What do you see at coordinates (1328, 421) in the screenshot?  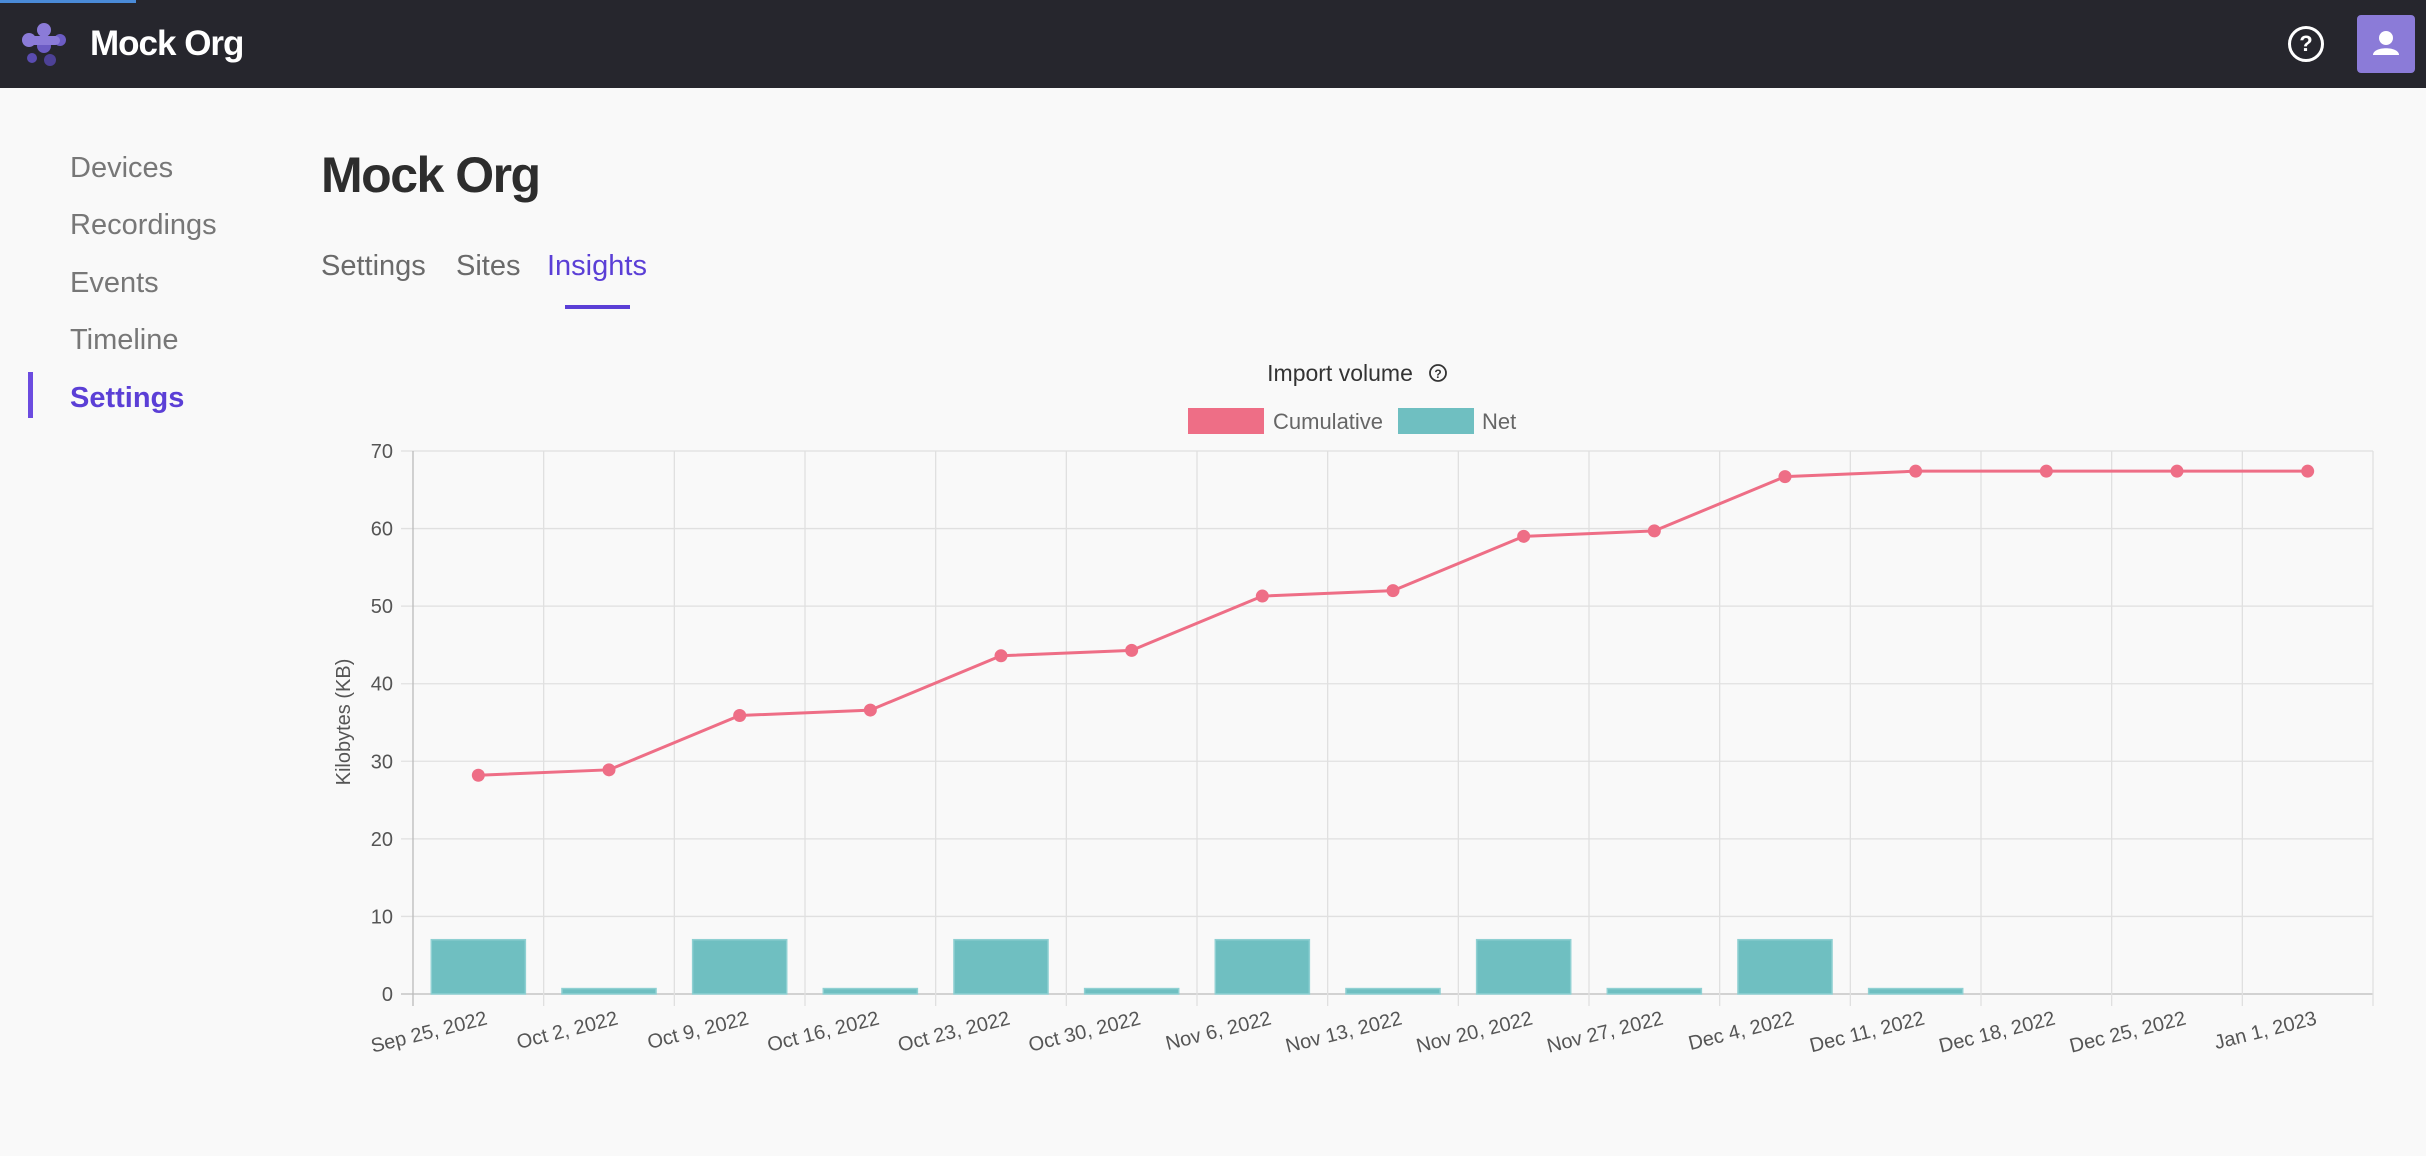 I see `legend-label-cumulative: Cumulative` at bounding box center [1328, 421].